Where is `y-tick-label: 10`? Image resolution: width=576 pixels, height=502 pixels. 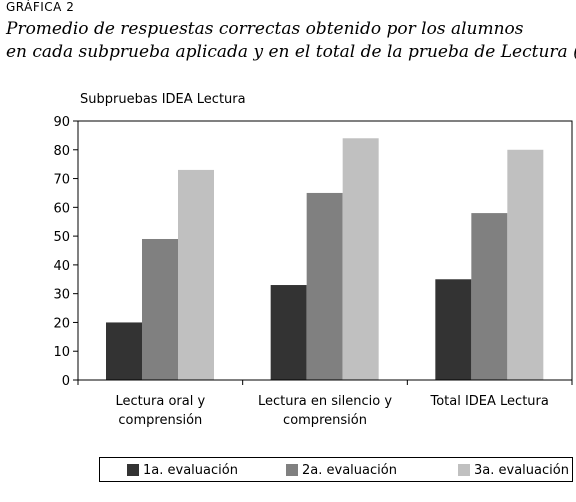 y-tick-label: 10 is located at coordinates (61, 352).